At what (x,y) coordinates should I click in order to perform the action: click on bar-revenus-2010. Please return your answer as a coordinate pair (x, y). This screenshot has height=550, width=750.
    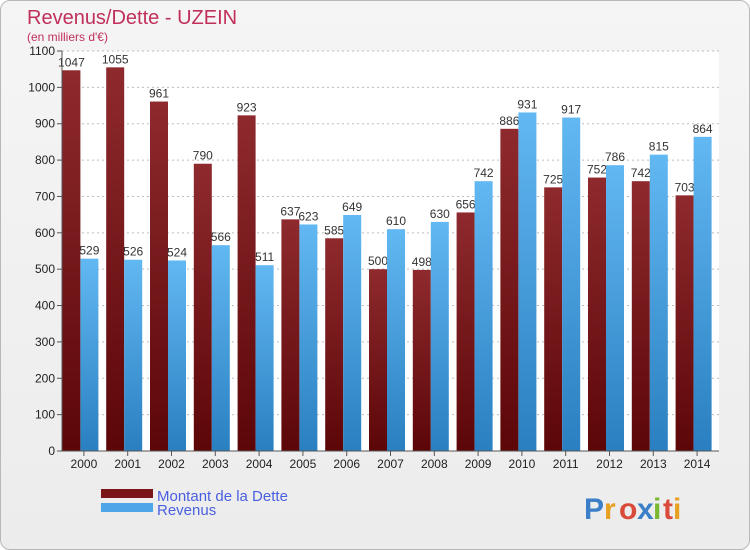
    Looking at the image, I should click on (527, 282).